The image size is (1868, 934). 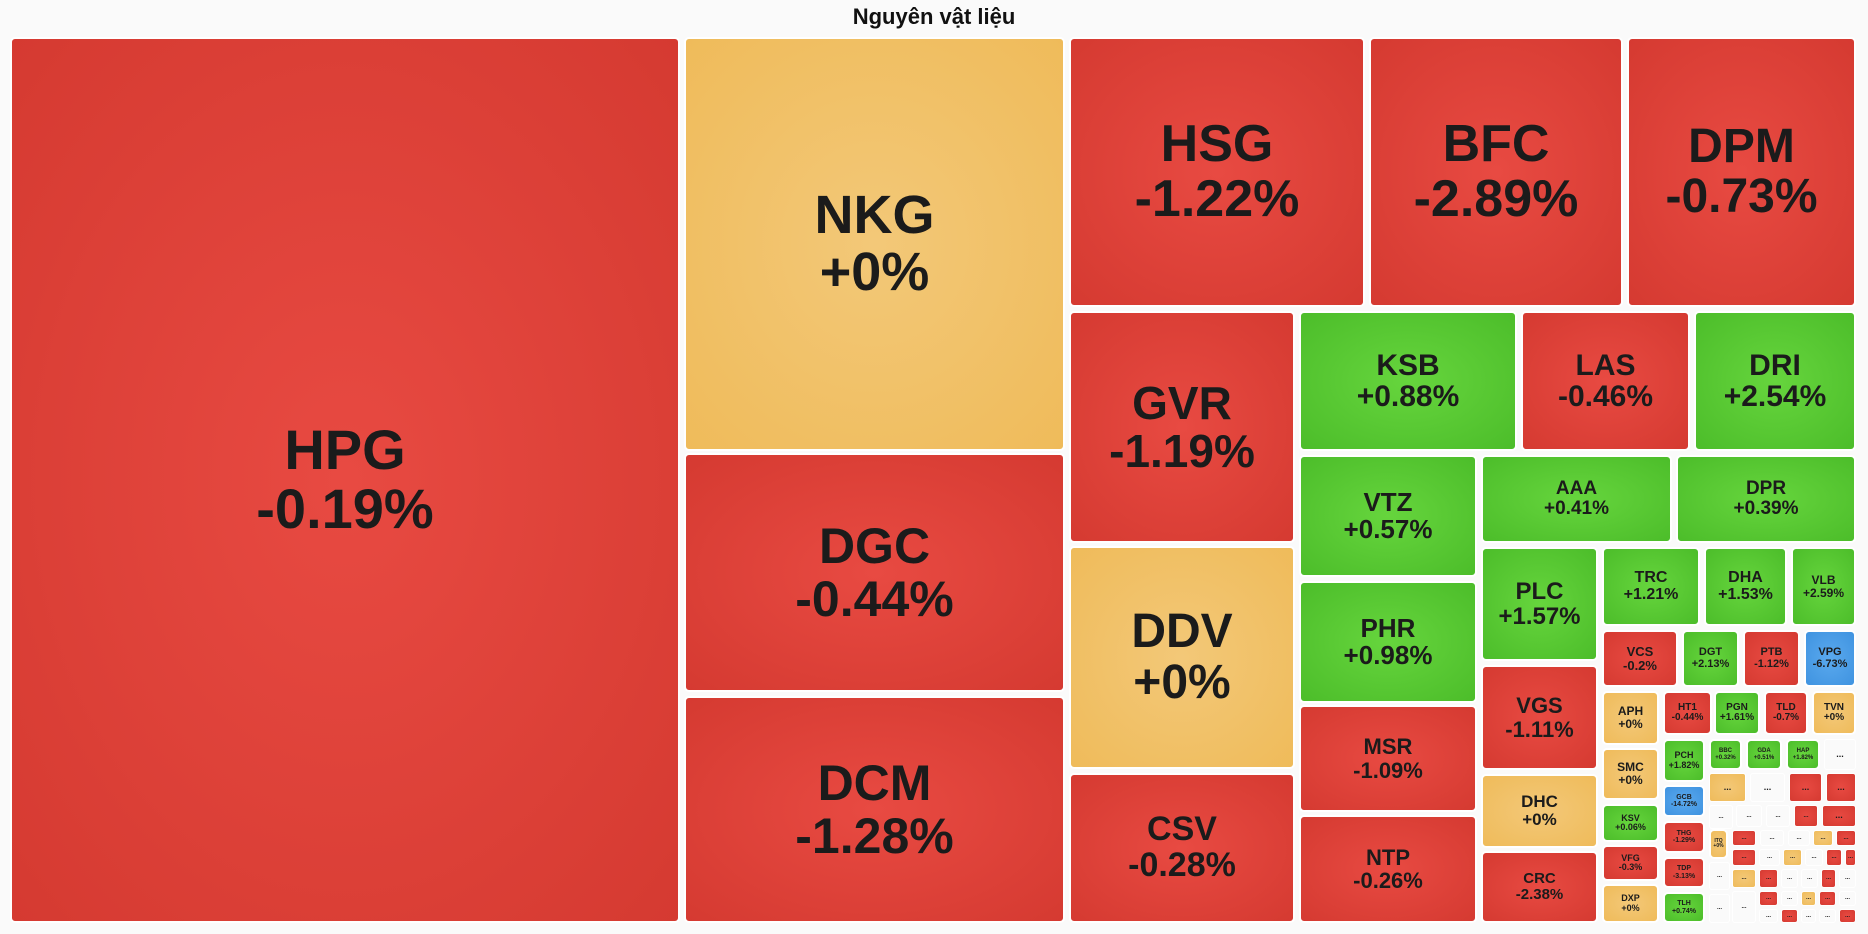 What do you see at coordinates (1640, 658) in the screenshot?
I see `treemap-tile-vcs: VCS -0.2%` at bounding box center [1640, 658].